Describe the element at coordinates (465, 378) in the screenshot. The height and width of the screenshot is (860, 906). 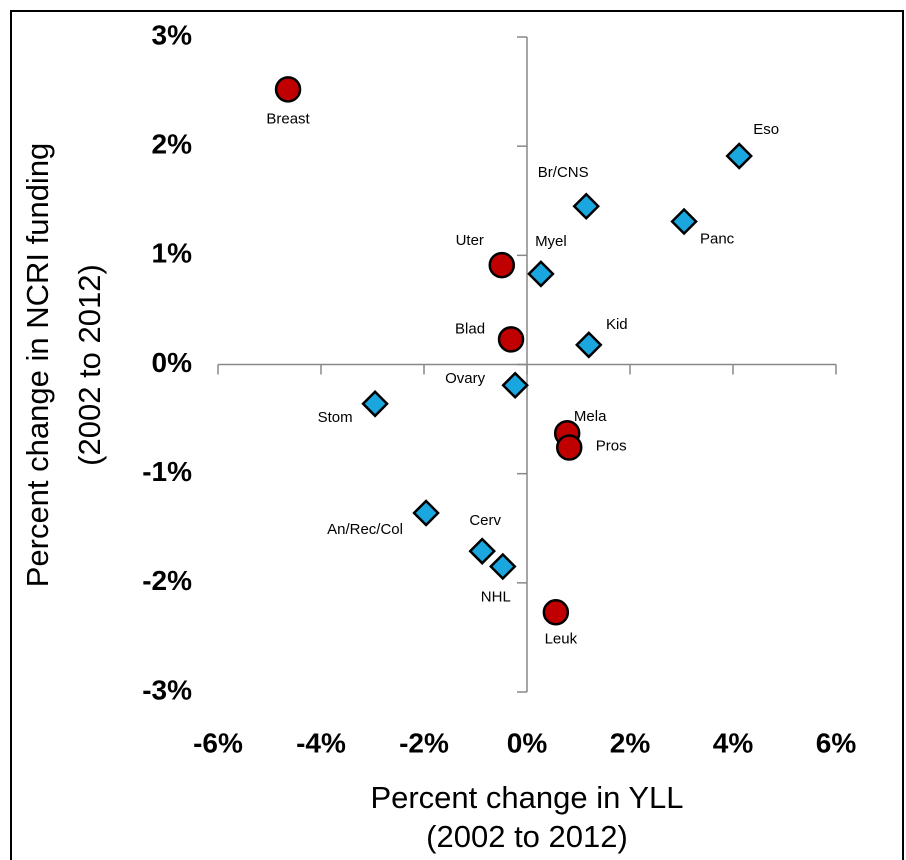
I see `point-label: Ovary` at that location.